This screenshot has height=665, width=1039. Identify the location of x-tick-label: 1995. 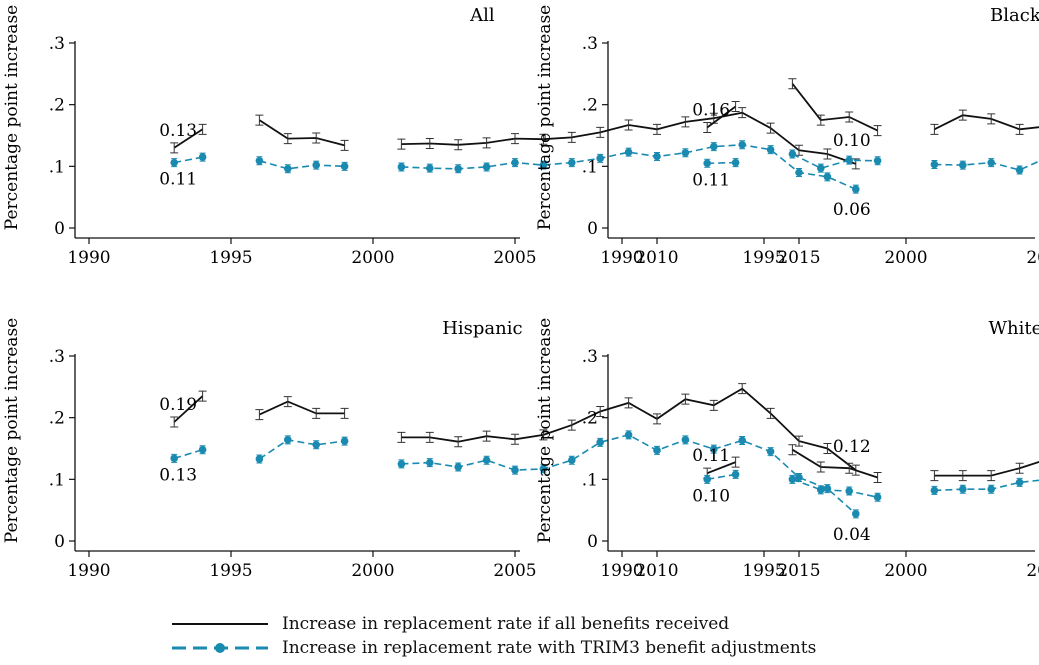
(763, 571).